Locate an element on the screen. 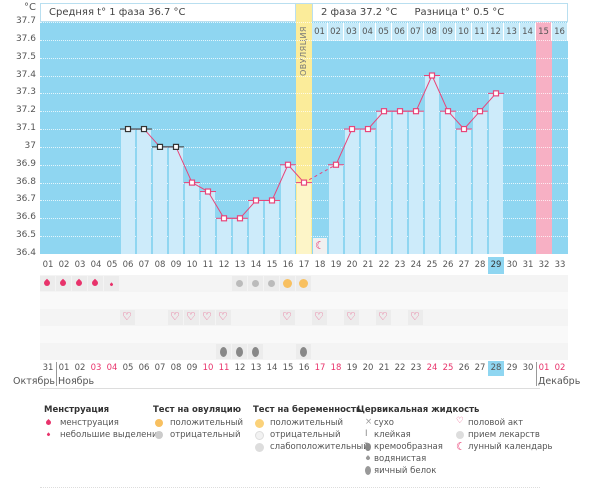  phase2-day-label: 03 is located at coordinates (352, 32).